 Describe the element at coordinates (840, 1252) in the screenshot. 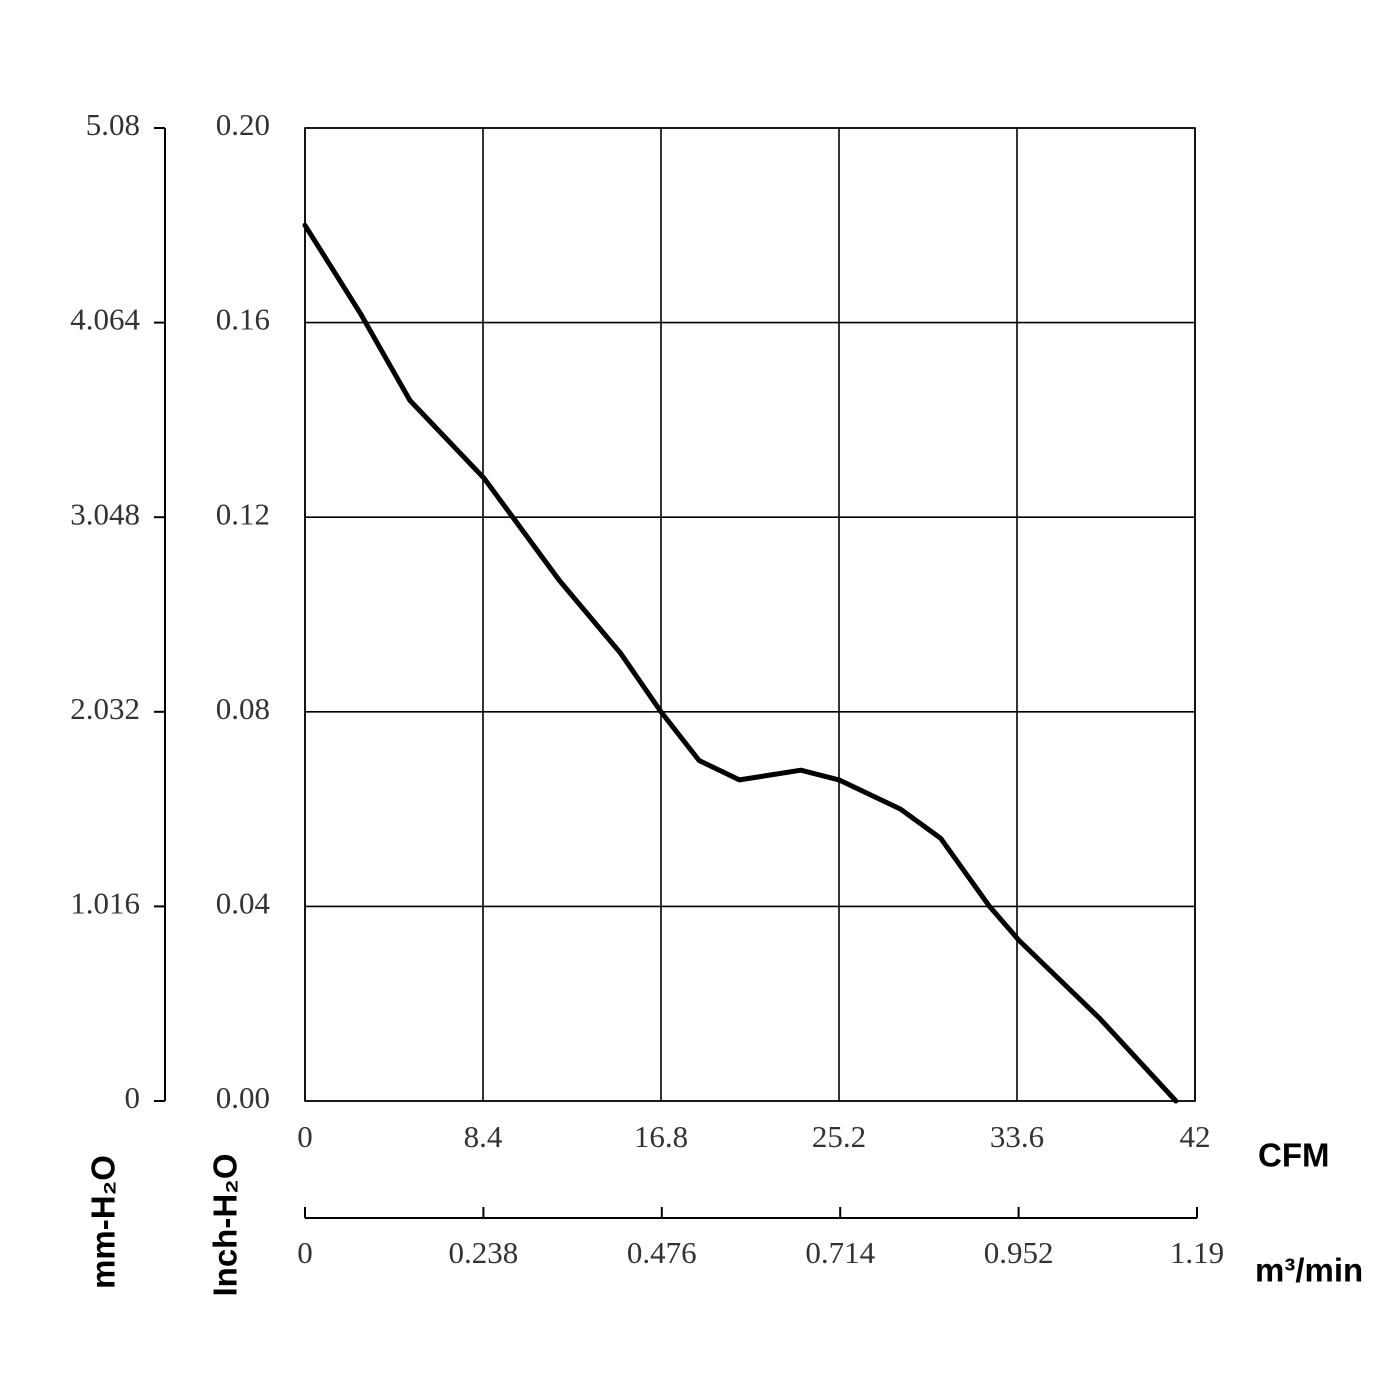

I see `x2-tick-label: 0.714` at that location.